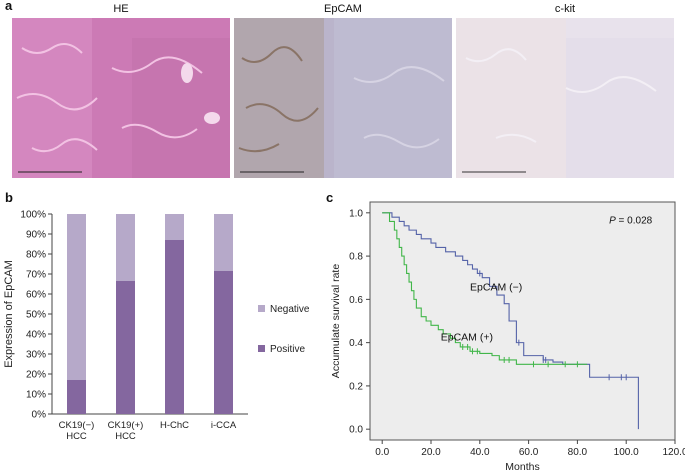 The height and width of the screenshot is (475, 685). I want to click on y-tick-label: 40%, so click(36, 335).